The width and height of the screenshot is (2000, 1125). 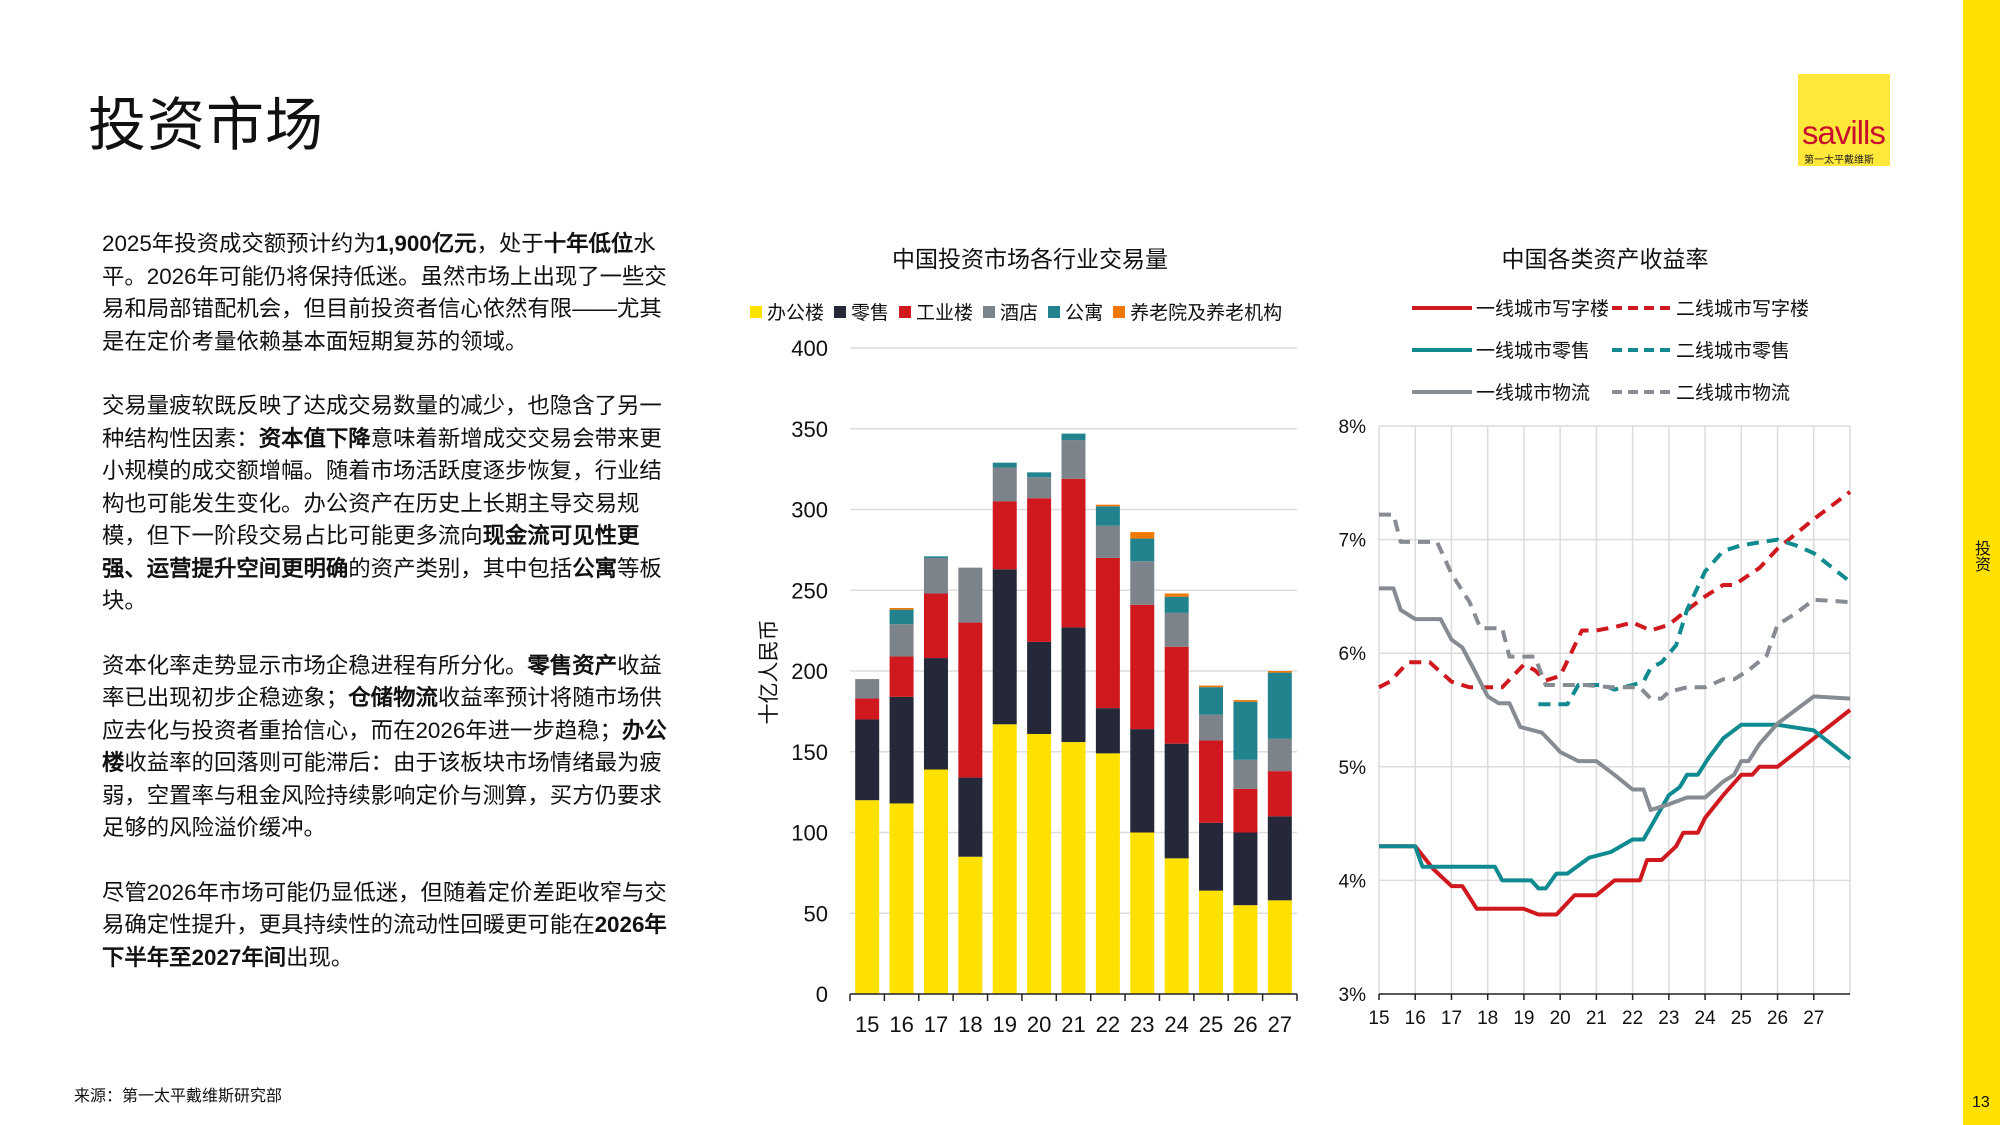 What do you see at coordinates (1844, 132) in the screenshot?
I see `logo-wordmark: savills` at bounding box center [1844, 132].